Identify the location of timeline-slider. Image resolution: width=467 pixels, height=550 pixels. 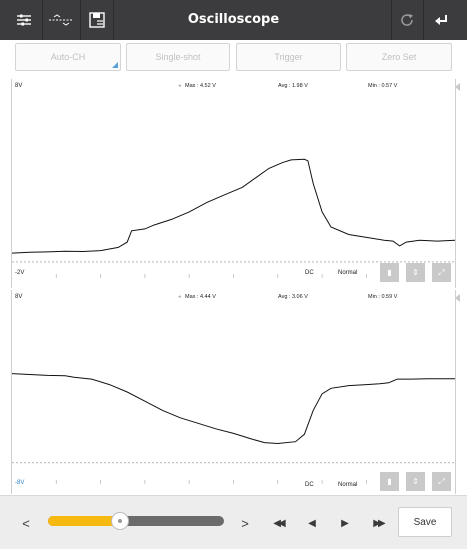
(136, 521).